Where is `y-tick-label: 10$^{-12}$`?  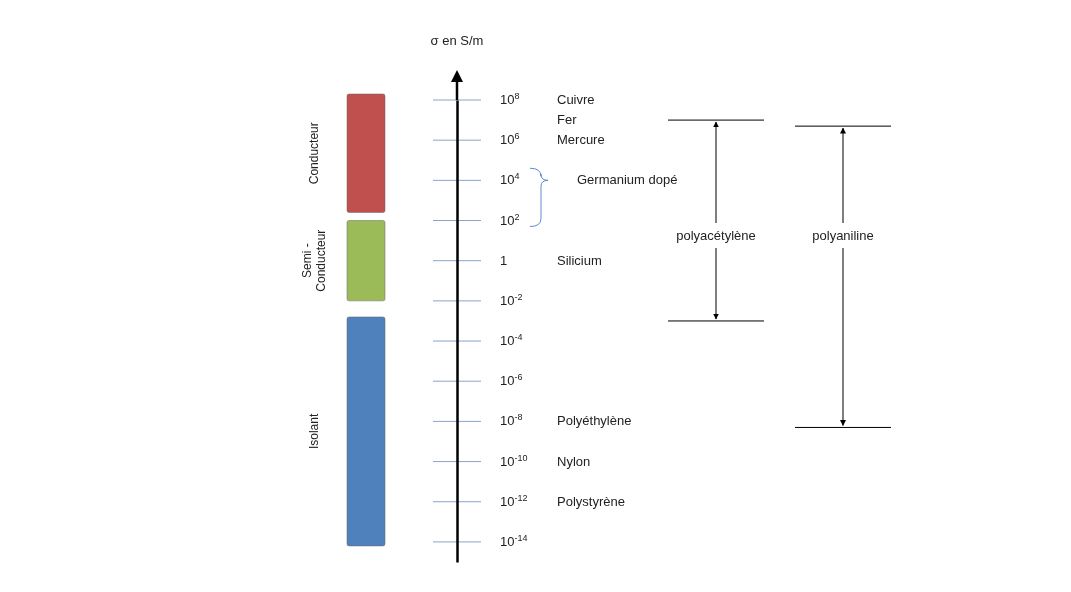 y-tick-label: 10$^{-12}$ is located at coordinates (514, 500).